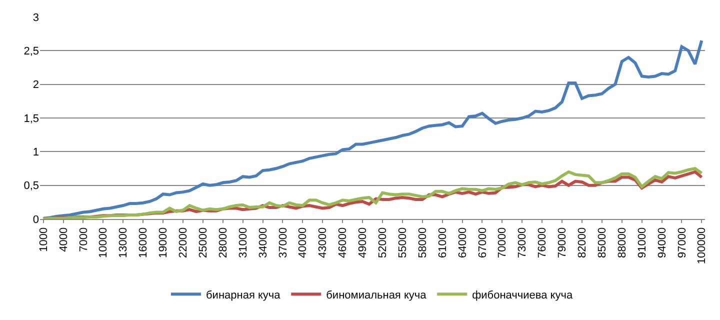 The height and width of the screenshot is (320, 720). Describe the element at coordinates (35, 18) in the screenshot. I see `y-tick-label: 3` at that location.